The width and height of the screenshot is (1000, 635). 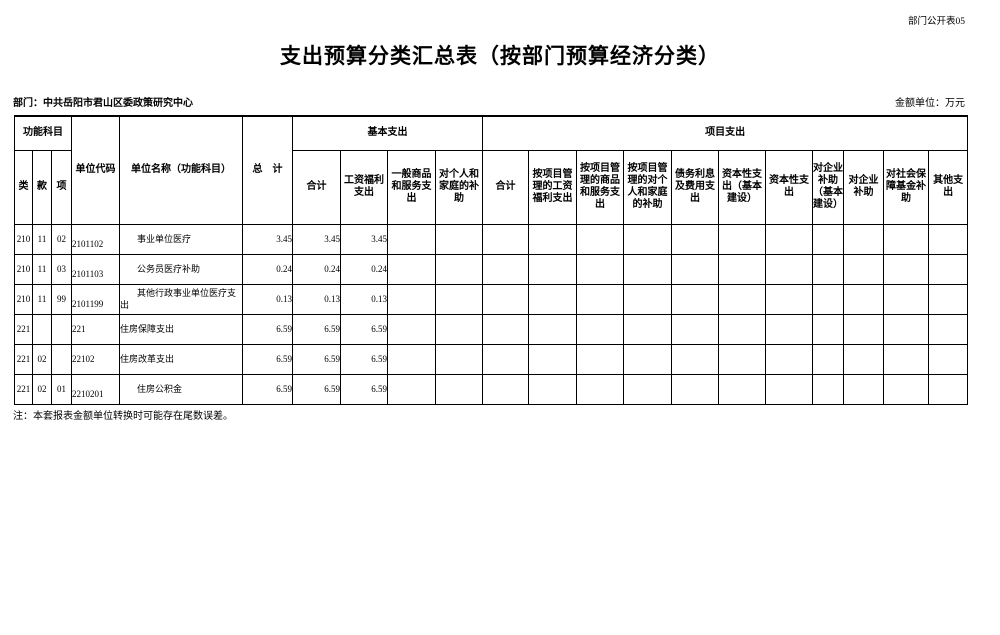 What do you see at coordinates (123, 416) in the screenshot?
I see `footnote: 注：本套报表金额单位转换时可能存在尾数误差。` at bounding box center [123, 416].